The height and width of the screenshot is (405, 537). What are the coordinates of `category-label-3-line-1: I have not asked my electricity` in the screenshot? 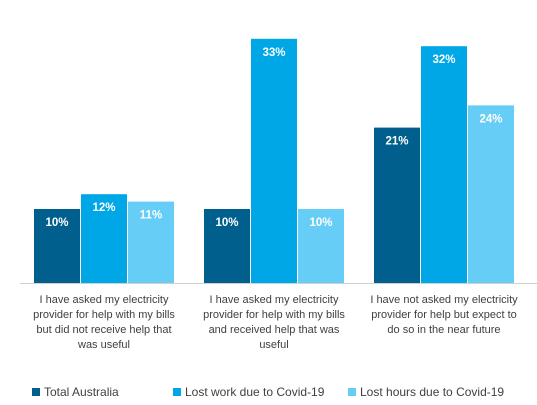 It's located at (444, 300).